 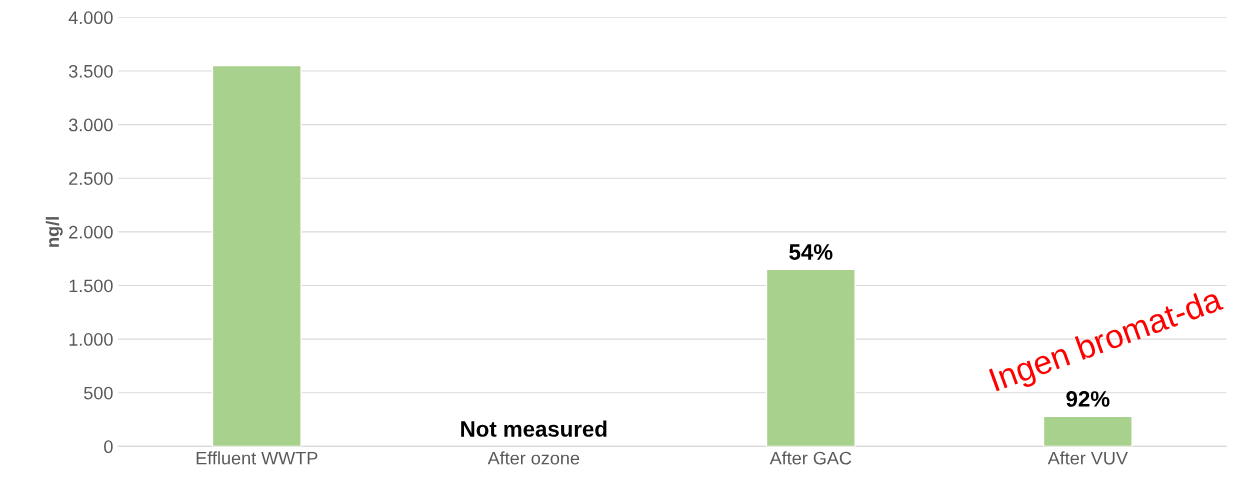 What do you see at coordinates (54, 232) in the screenshot?
I see `y-axis-title: ng/l` at bounding box center [54, 232].